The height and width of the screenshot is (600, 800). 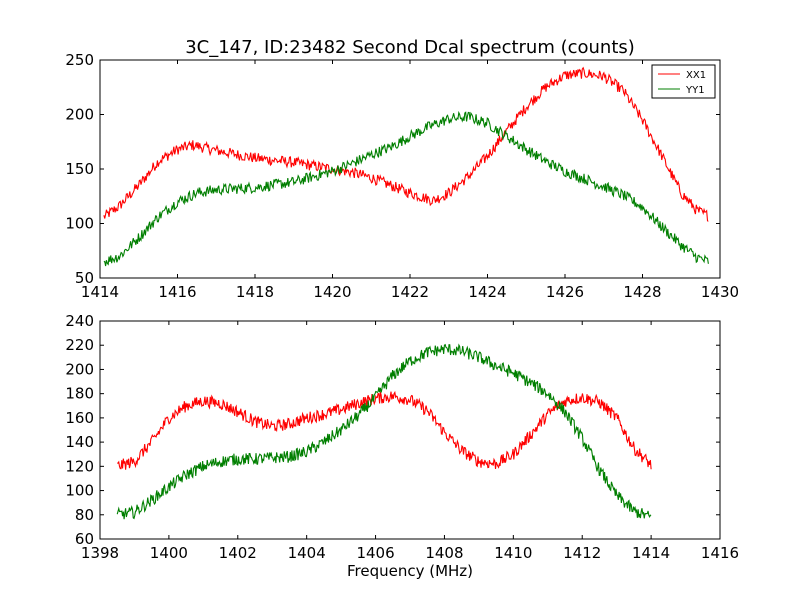 What do you see at coordinates (84, 278) in the screenshot?
I see `top-y-tick-label: 50` at bounding box center [84, 278].